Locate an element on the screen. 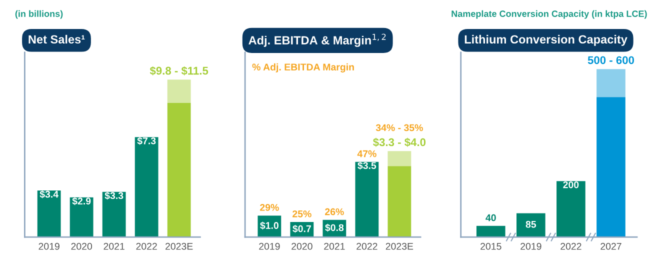 The width and height of the screenshot is (650, 264). chart-subtitle: Nameplate Conversion Capacity (in ktpa LCE) is located at coordinates (549, 14).